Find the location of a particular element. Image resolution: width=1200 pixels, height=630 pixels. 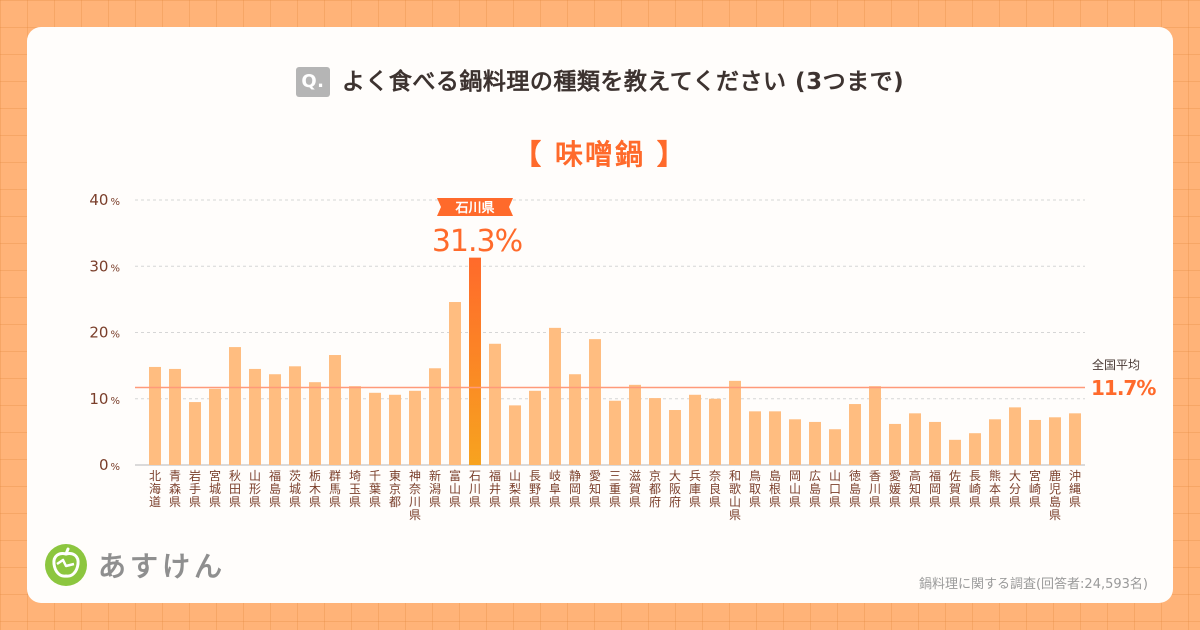

x-tick-label: 大分県 is located at coordinates (1015, 489).